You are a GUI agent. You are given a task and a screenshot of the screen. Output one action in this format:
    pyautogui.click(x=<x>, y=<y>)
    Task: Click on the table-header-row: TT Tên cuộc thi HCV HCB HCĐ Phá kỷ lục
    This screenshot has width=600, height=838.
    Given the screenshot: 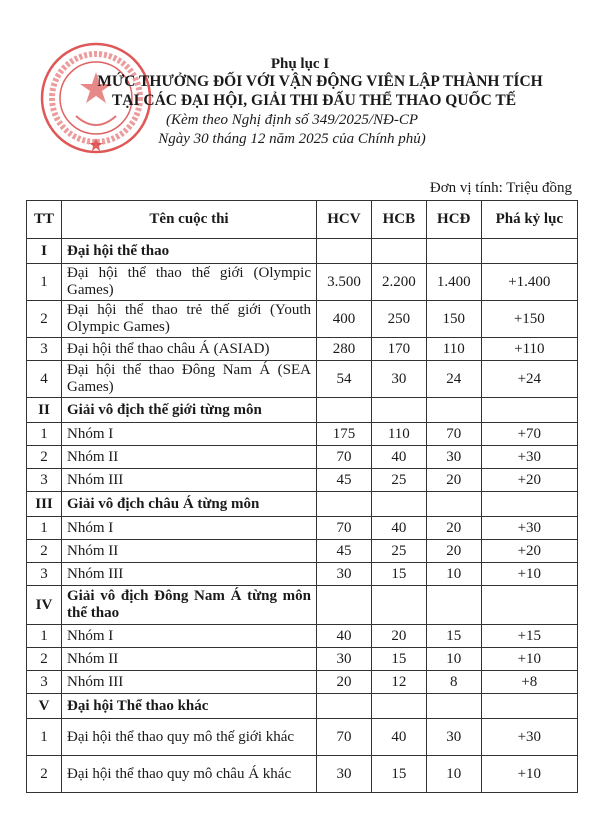 What is the action you would take?
    pyautogui.click(x=302, y=219)
    